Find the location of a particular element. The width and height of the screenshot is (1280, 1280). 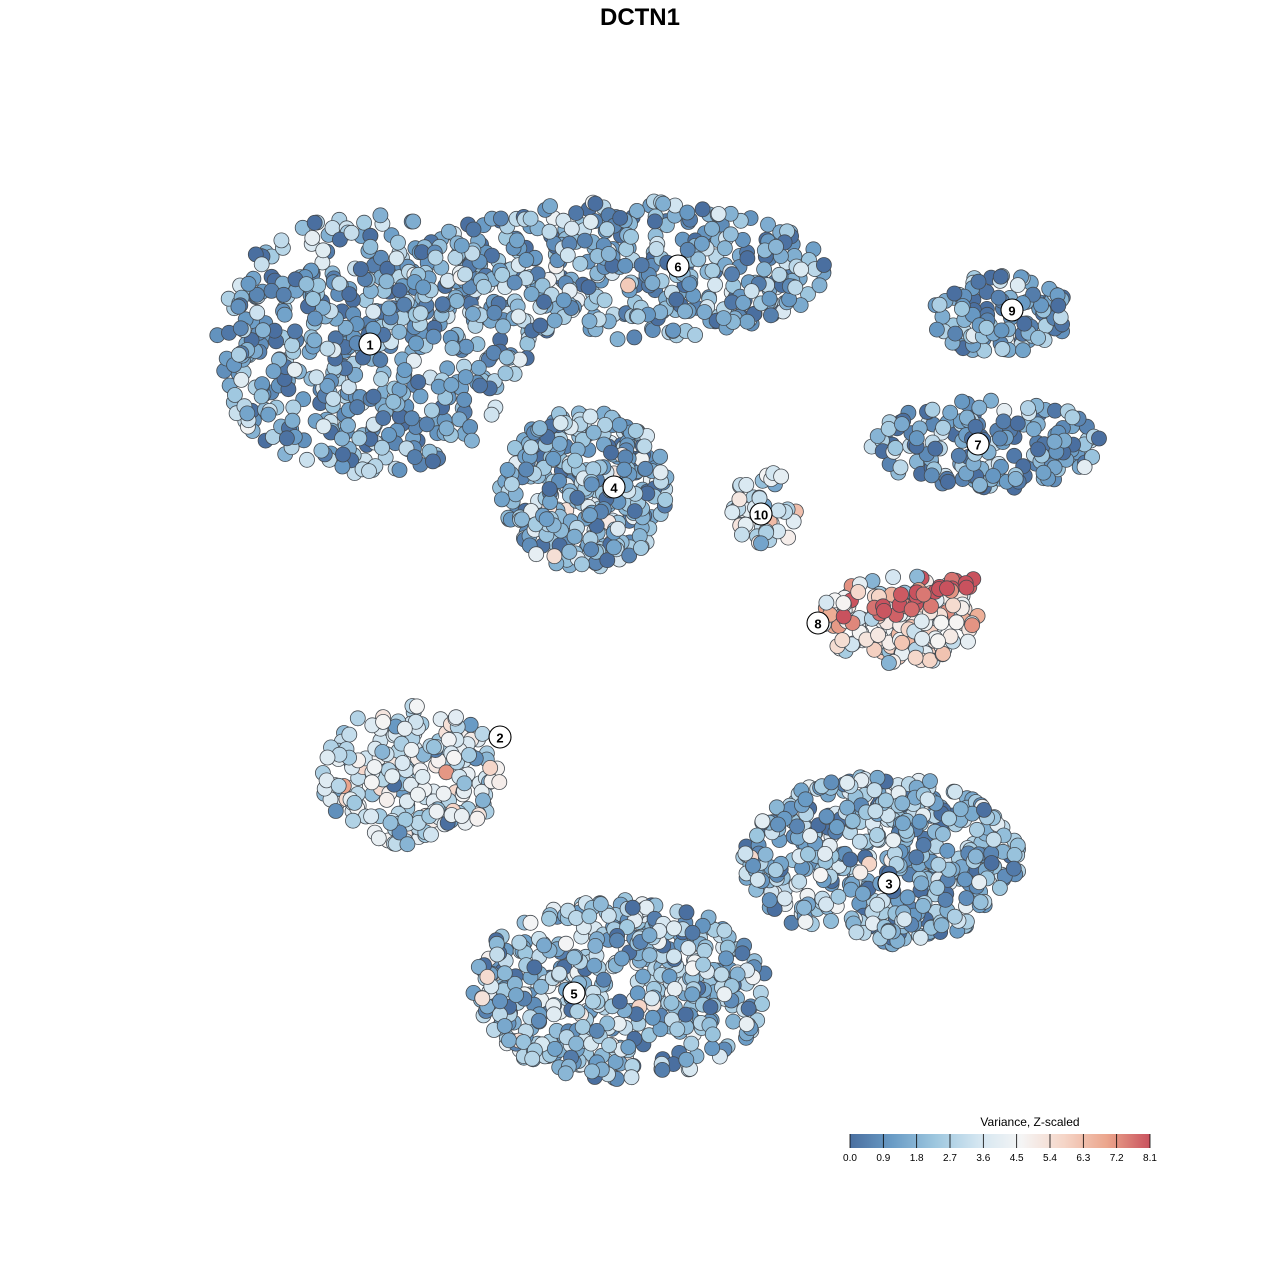

cluster-label-2: 2 is located at coordinates (500, 737).